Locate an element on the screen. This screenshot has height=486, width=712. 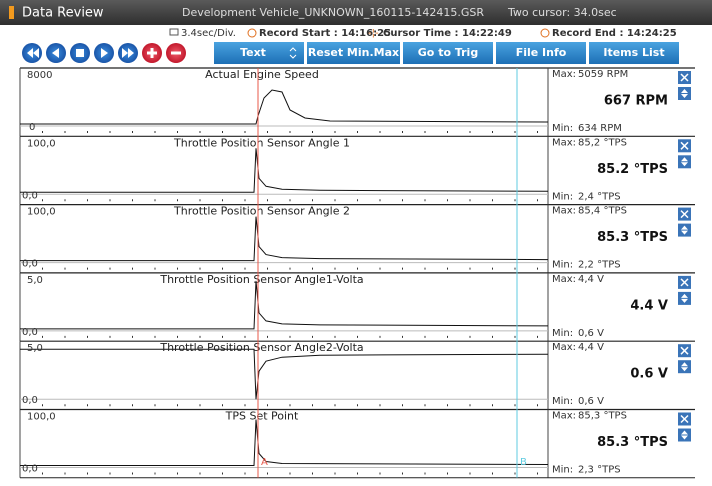
start-icon is located at coordinates (252, 33).